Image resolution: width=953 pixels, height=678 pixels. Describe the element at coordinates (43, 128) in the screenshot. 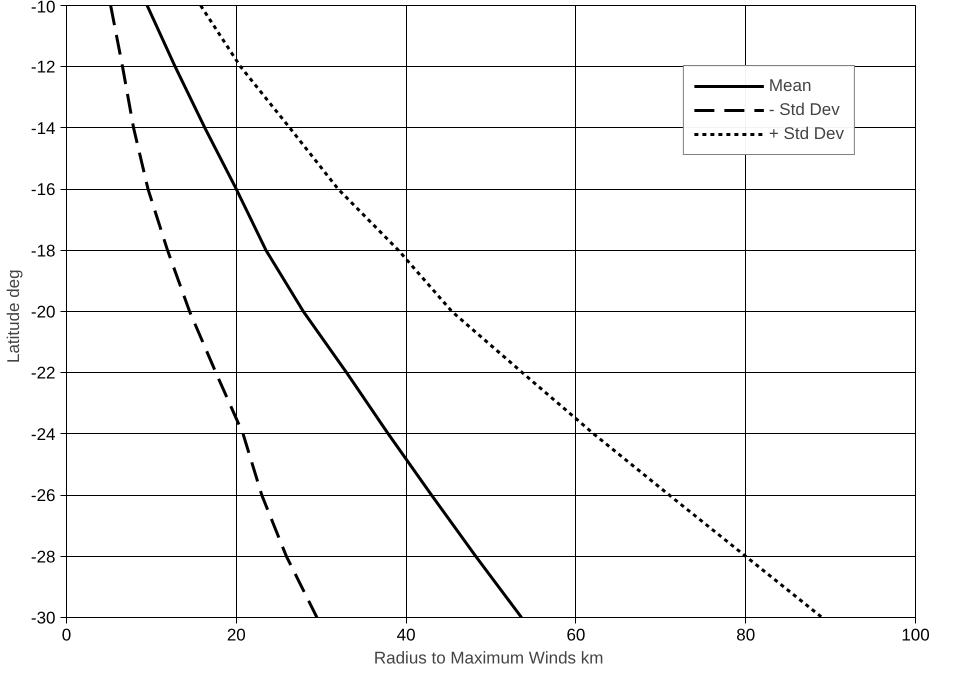

I see `y-tick-label: -14` at that location.